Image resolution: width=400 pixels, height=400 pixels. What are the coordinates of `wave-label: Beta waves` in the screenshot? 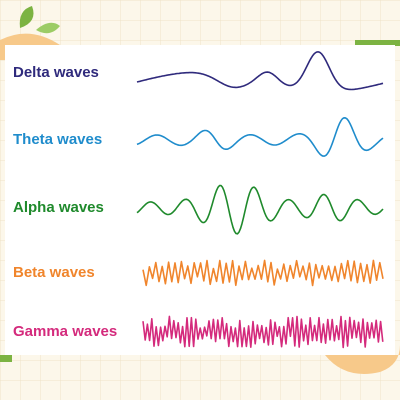 It's located at (54, 272).